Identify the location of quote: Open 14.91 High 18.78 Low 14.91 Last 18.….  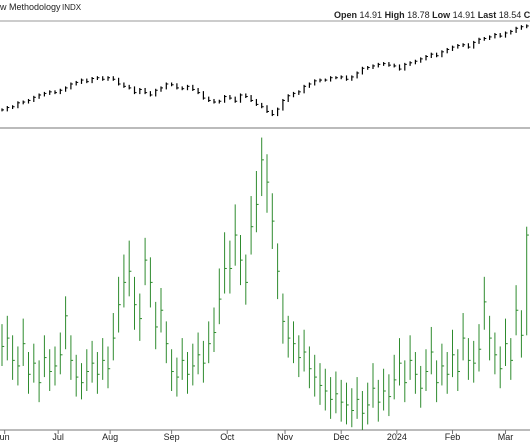
(432, 15).